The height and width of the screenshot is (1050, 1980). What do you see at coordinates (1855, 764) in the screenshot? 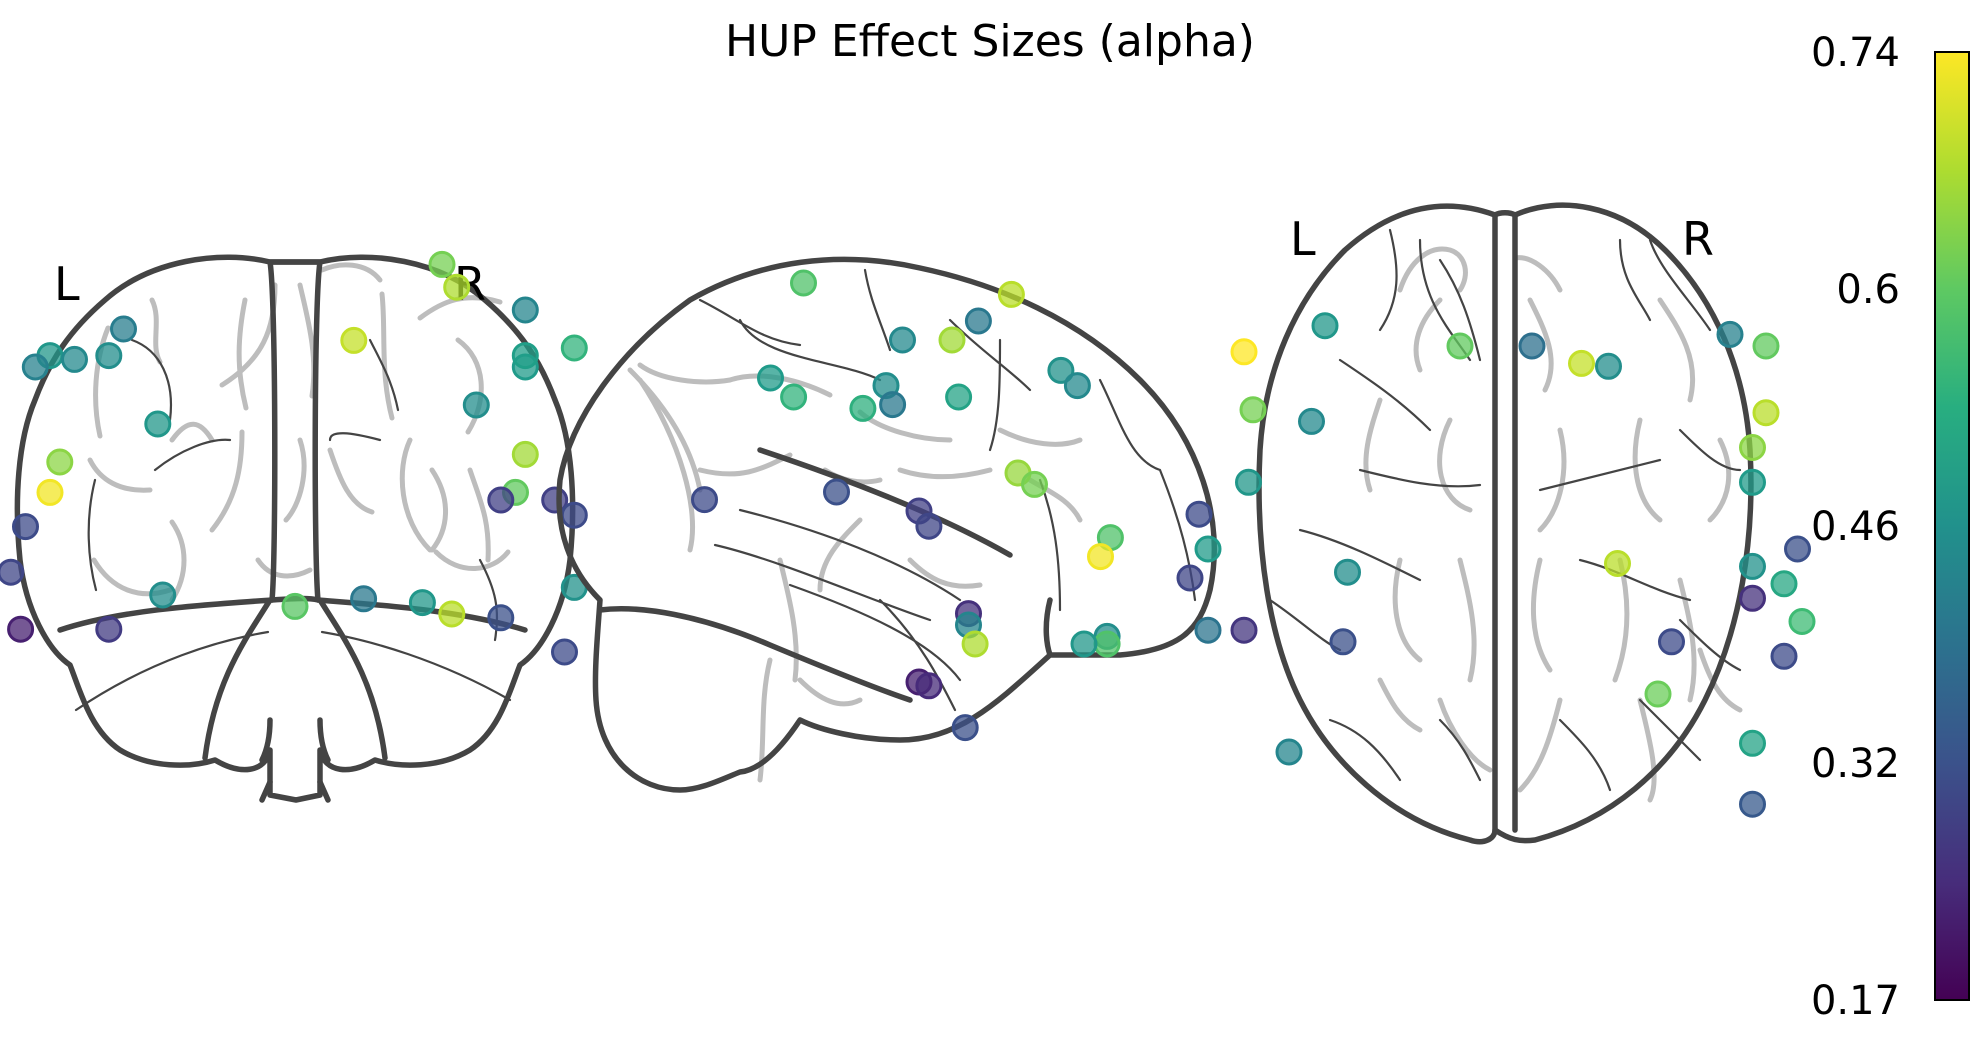
I see `colorbar-tick-label: 0.32` at bounding box center [1855, 764].